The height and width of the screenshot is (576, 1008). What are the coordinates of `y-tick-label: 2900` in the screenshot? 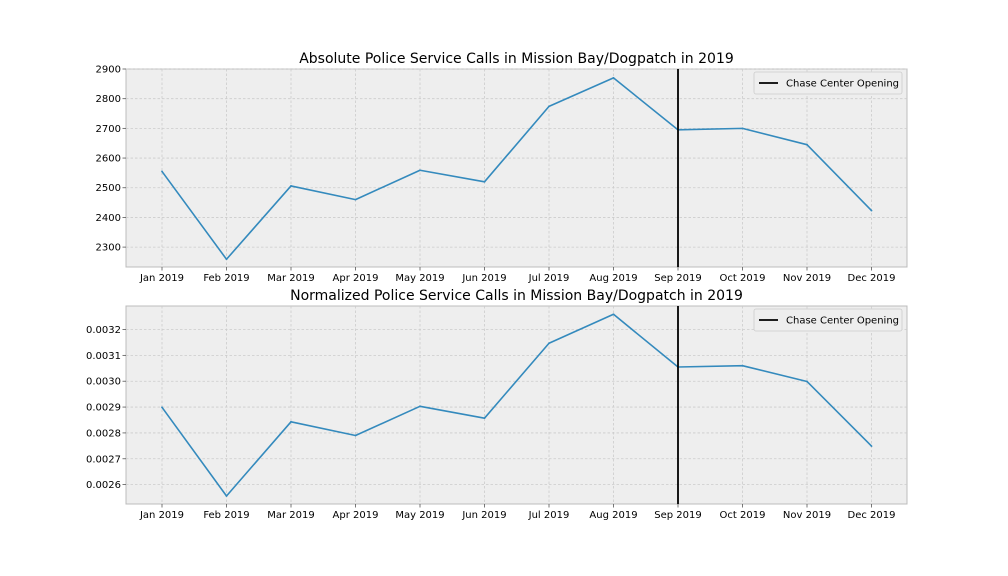 It's located at (108, 70).